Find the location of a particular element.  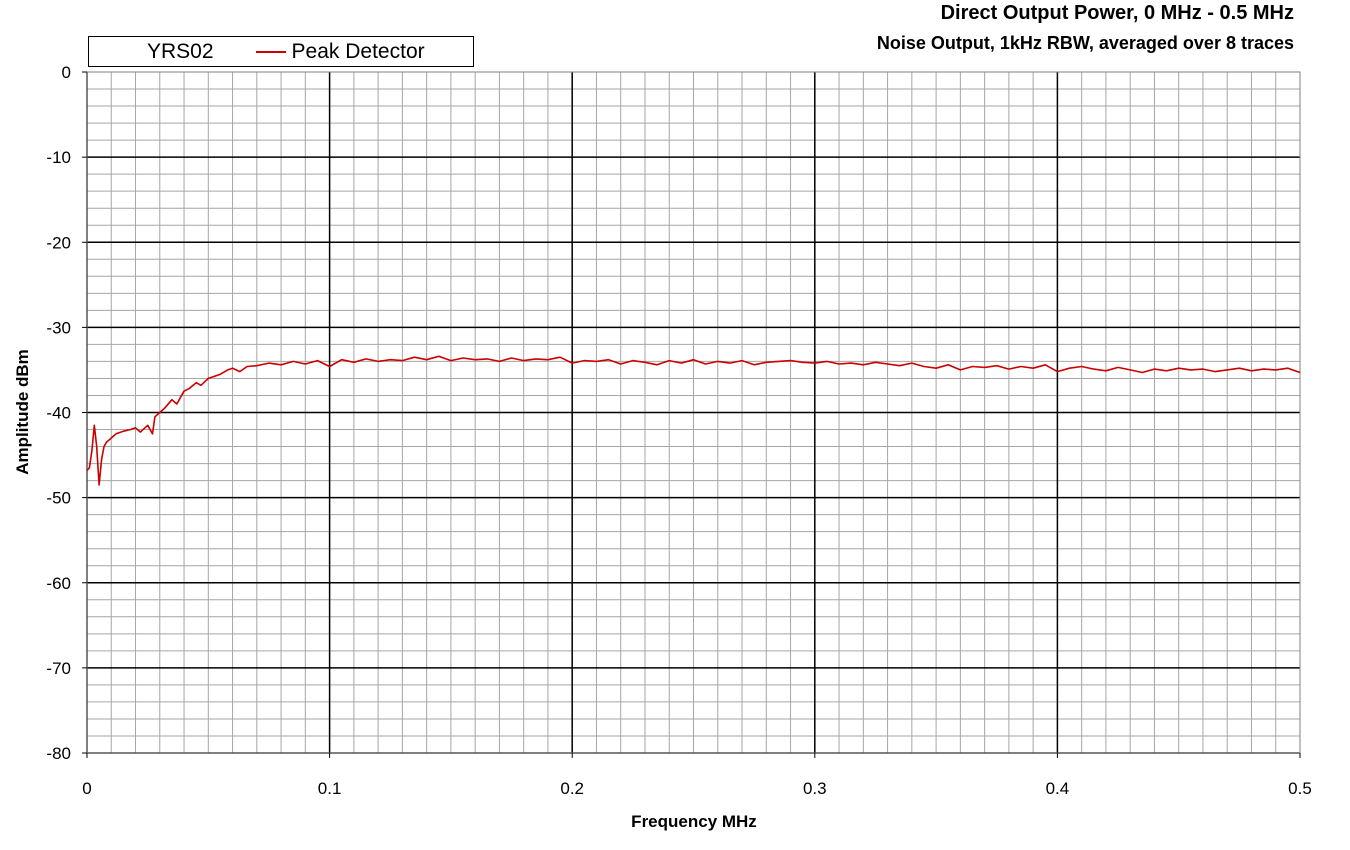

legend: YRS02 Peak Detector is located at coordinates (281, 51).